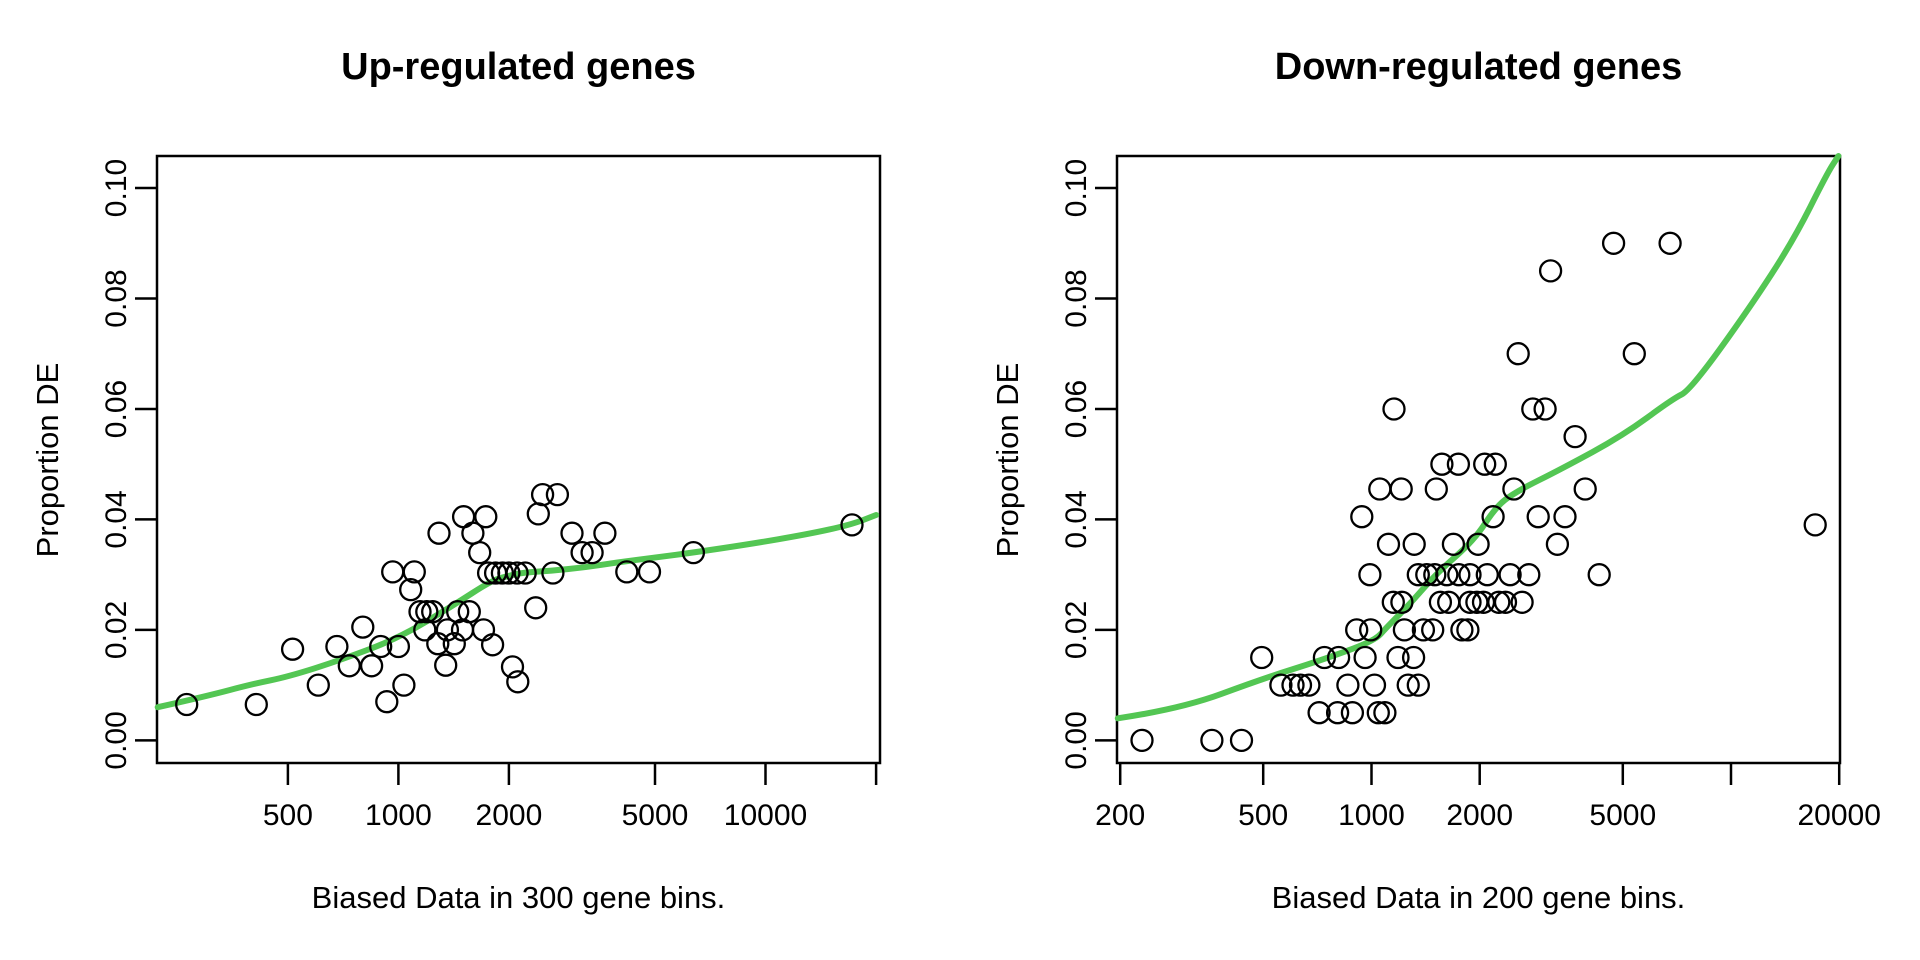 This screenshot has height=960, width=1920. Describe the element at coordinates (509, 815) in the screenshot. I see `x-tick-label: 2000` at that location.